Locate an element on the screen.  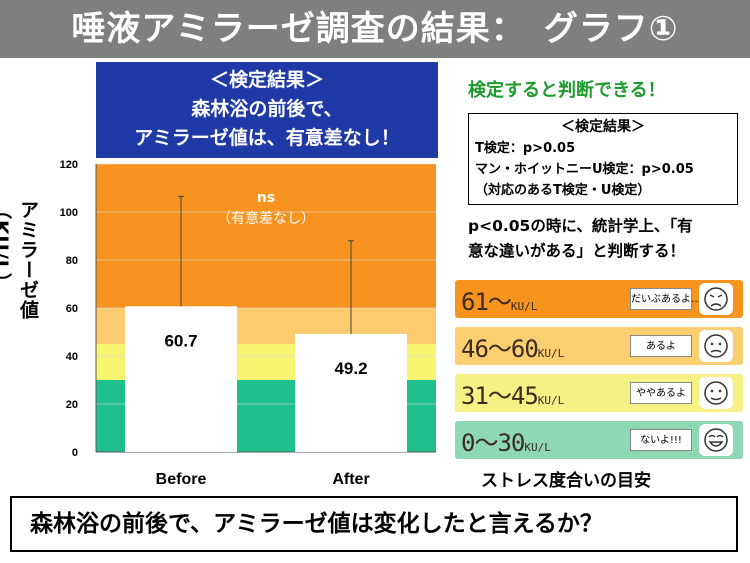
stress-range: 61～KU/L is located at coordinates (499, 302).